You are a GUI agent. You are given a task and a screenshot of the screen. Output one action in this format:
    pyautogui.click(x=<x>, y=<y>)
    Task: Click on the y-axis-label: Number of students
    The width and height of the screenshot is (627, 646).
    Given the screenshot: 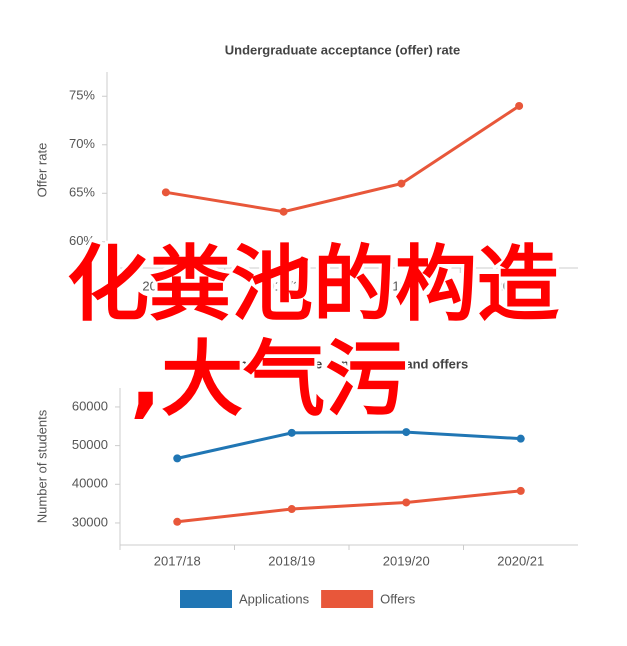 What is the action you would take?
    pyautogui.click(x=41, y=466)
    